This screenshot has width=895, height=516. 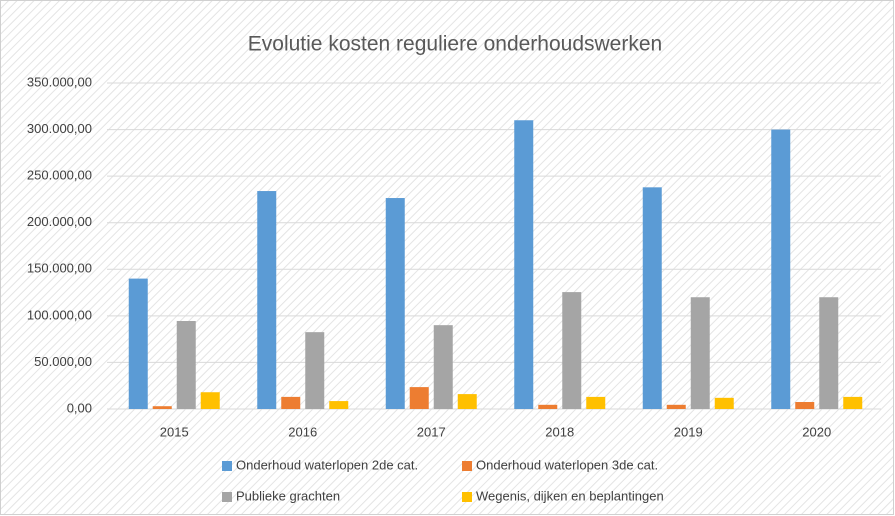 What do you see at coordinates (174, 431) in the screenshot?
I see `x-tick-label: 2015` at bounding box center [174, 431].